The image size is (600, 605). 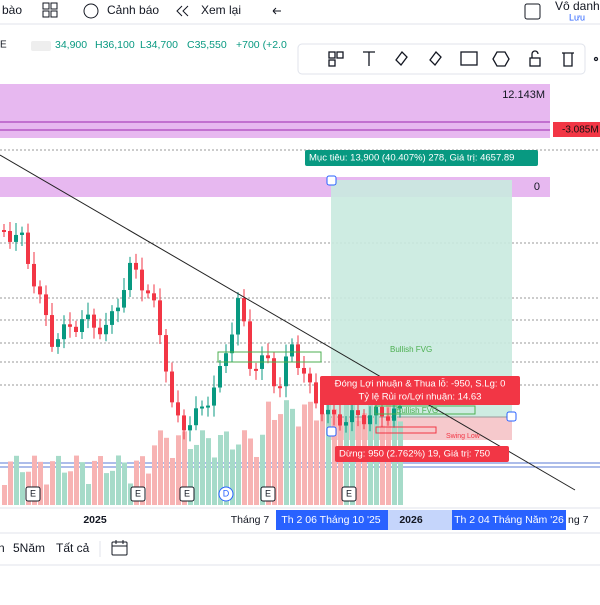 What do you see at coordinates (207, 45) in the screenshot?
I see `ohlc-close: C35,550` at bounding box center [207, 45].